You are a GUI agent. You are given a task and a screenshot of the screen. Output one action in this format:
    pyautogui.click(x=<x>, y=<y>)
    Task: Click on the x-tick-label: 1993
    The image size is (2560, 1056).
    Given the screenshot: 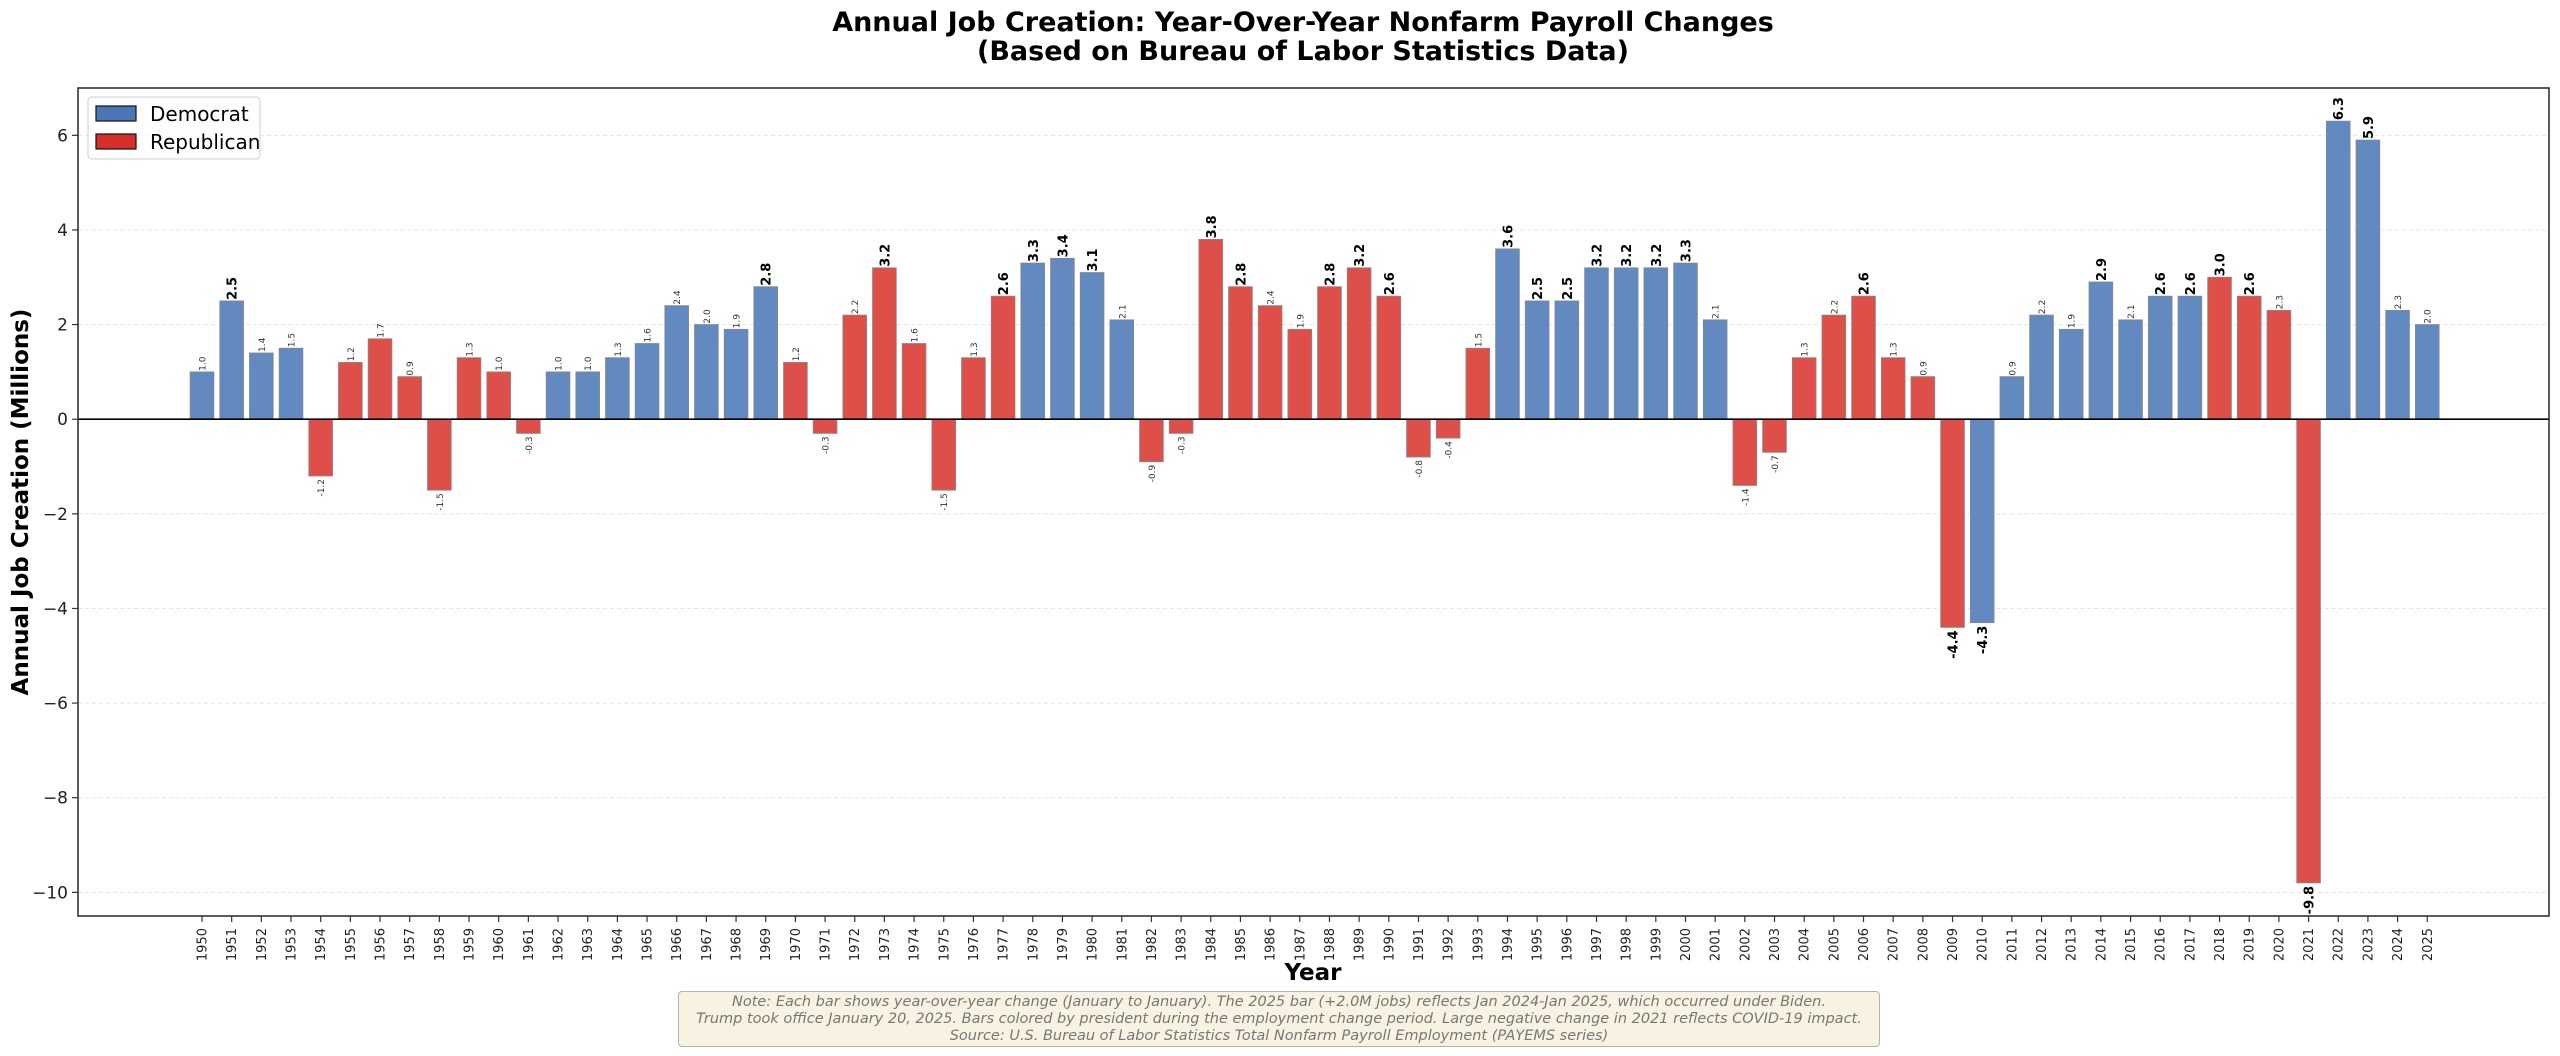 What is the action you would take?
    pyautogui.click(x=1478, y=944)
    